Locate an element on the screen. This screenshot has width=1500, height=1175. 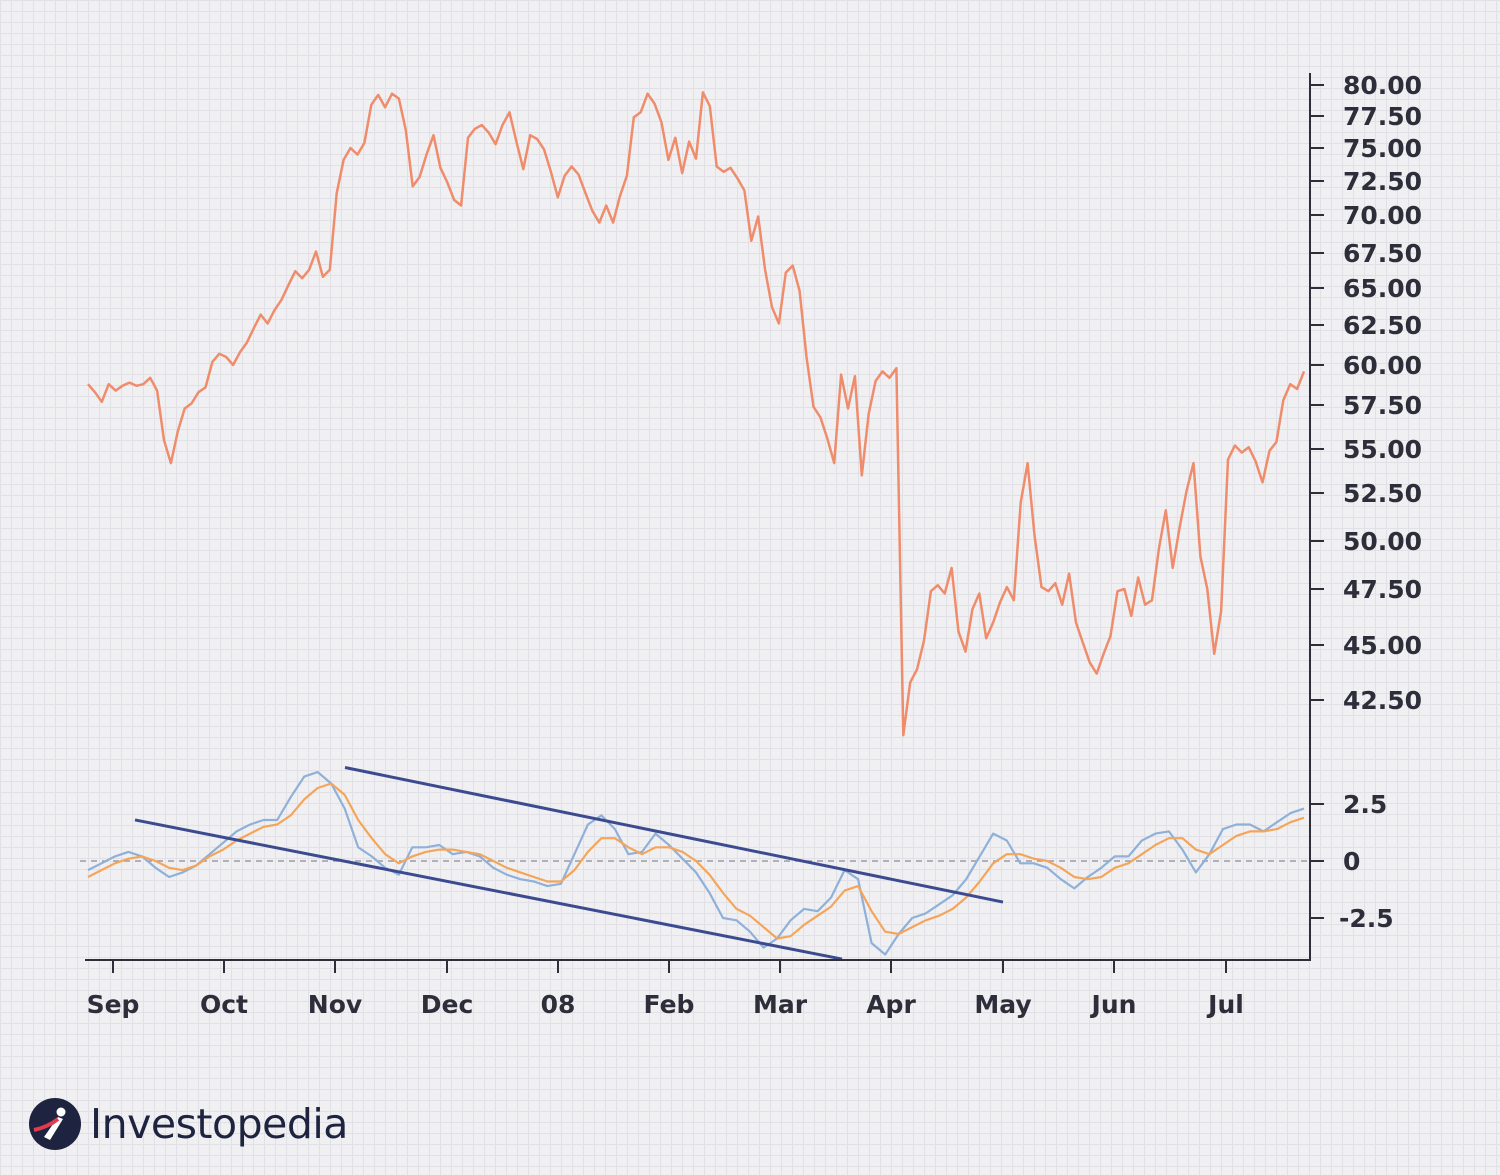
trendline-group is located at coordinates (569, 863).